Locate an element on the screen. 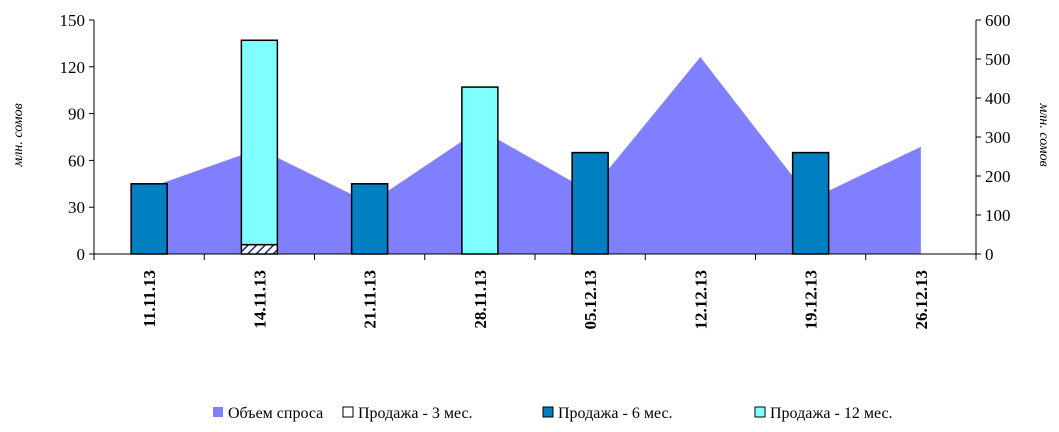 This screenshot has width=1059, height=432. legend-label: Продажа - 3 мес. is located at coordinates (415, 413).